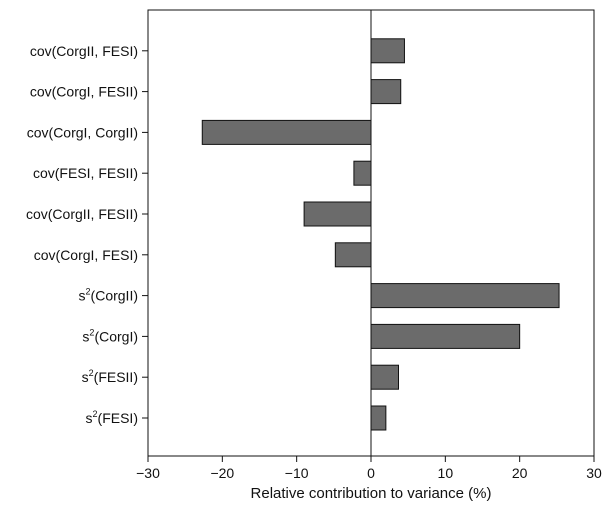  I want to click on x-tick-label: 10, so click(446, 473).